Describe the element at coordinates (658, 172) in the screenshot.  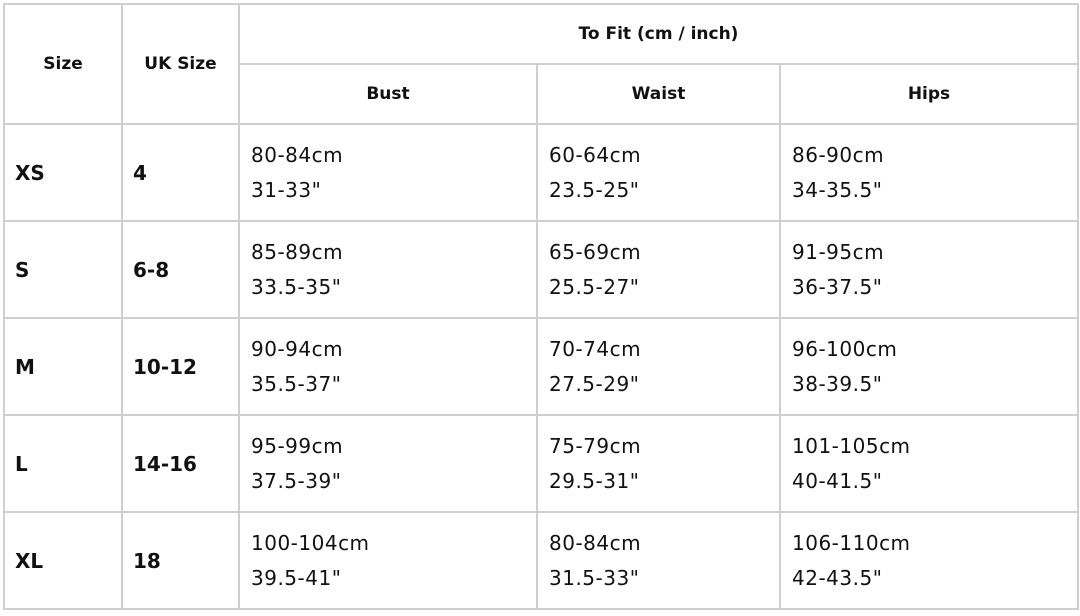
I see `waist-cell: 60-64cm 23.5-25"` at that location.